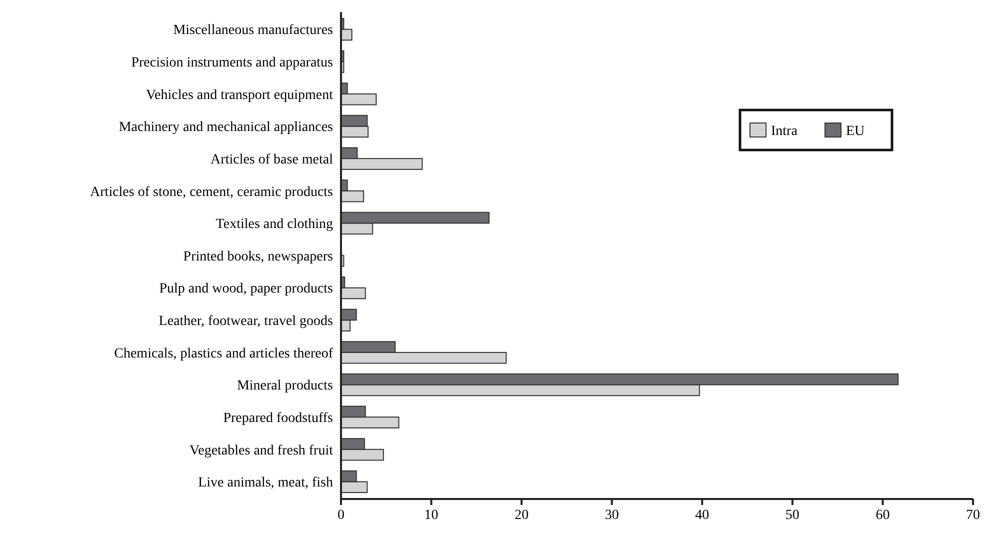  What do you see at coordinates (274, 224) in the screenshot?
I see `y-tick-label: Textiles and clothing` at bounding box center [274, 224].